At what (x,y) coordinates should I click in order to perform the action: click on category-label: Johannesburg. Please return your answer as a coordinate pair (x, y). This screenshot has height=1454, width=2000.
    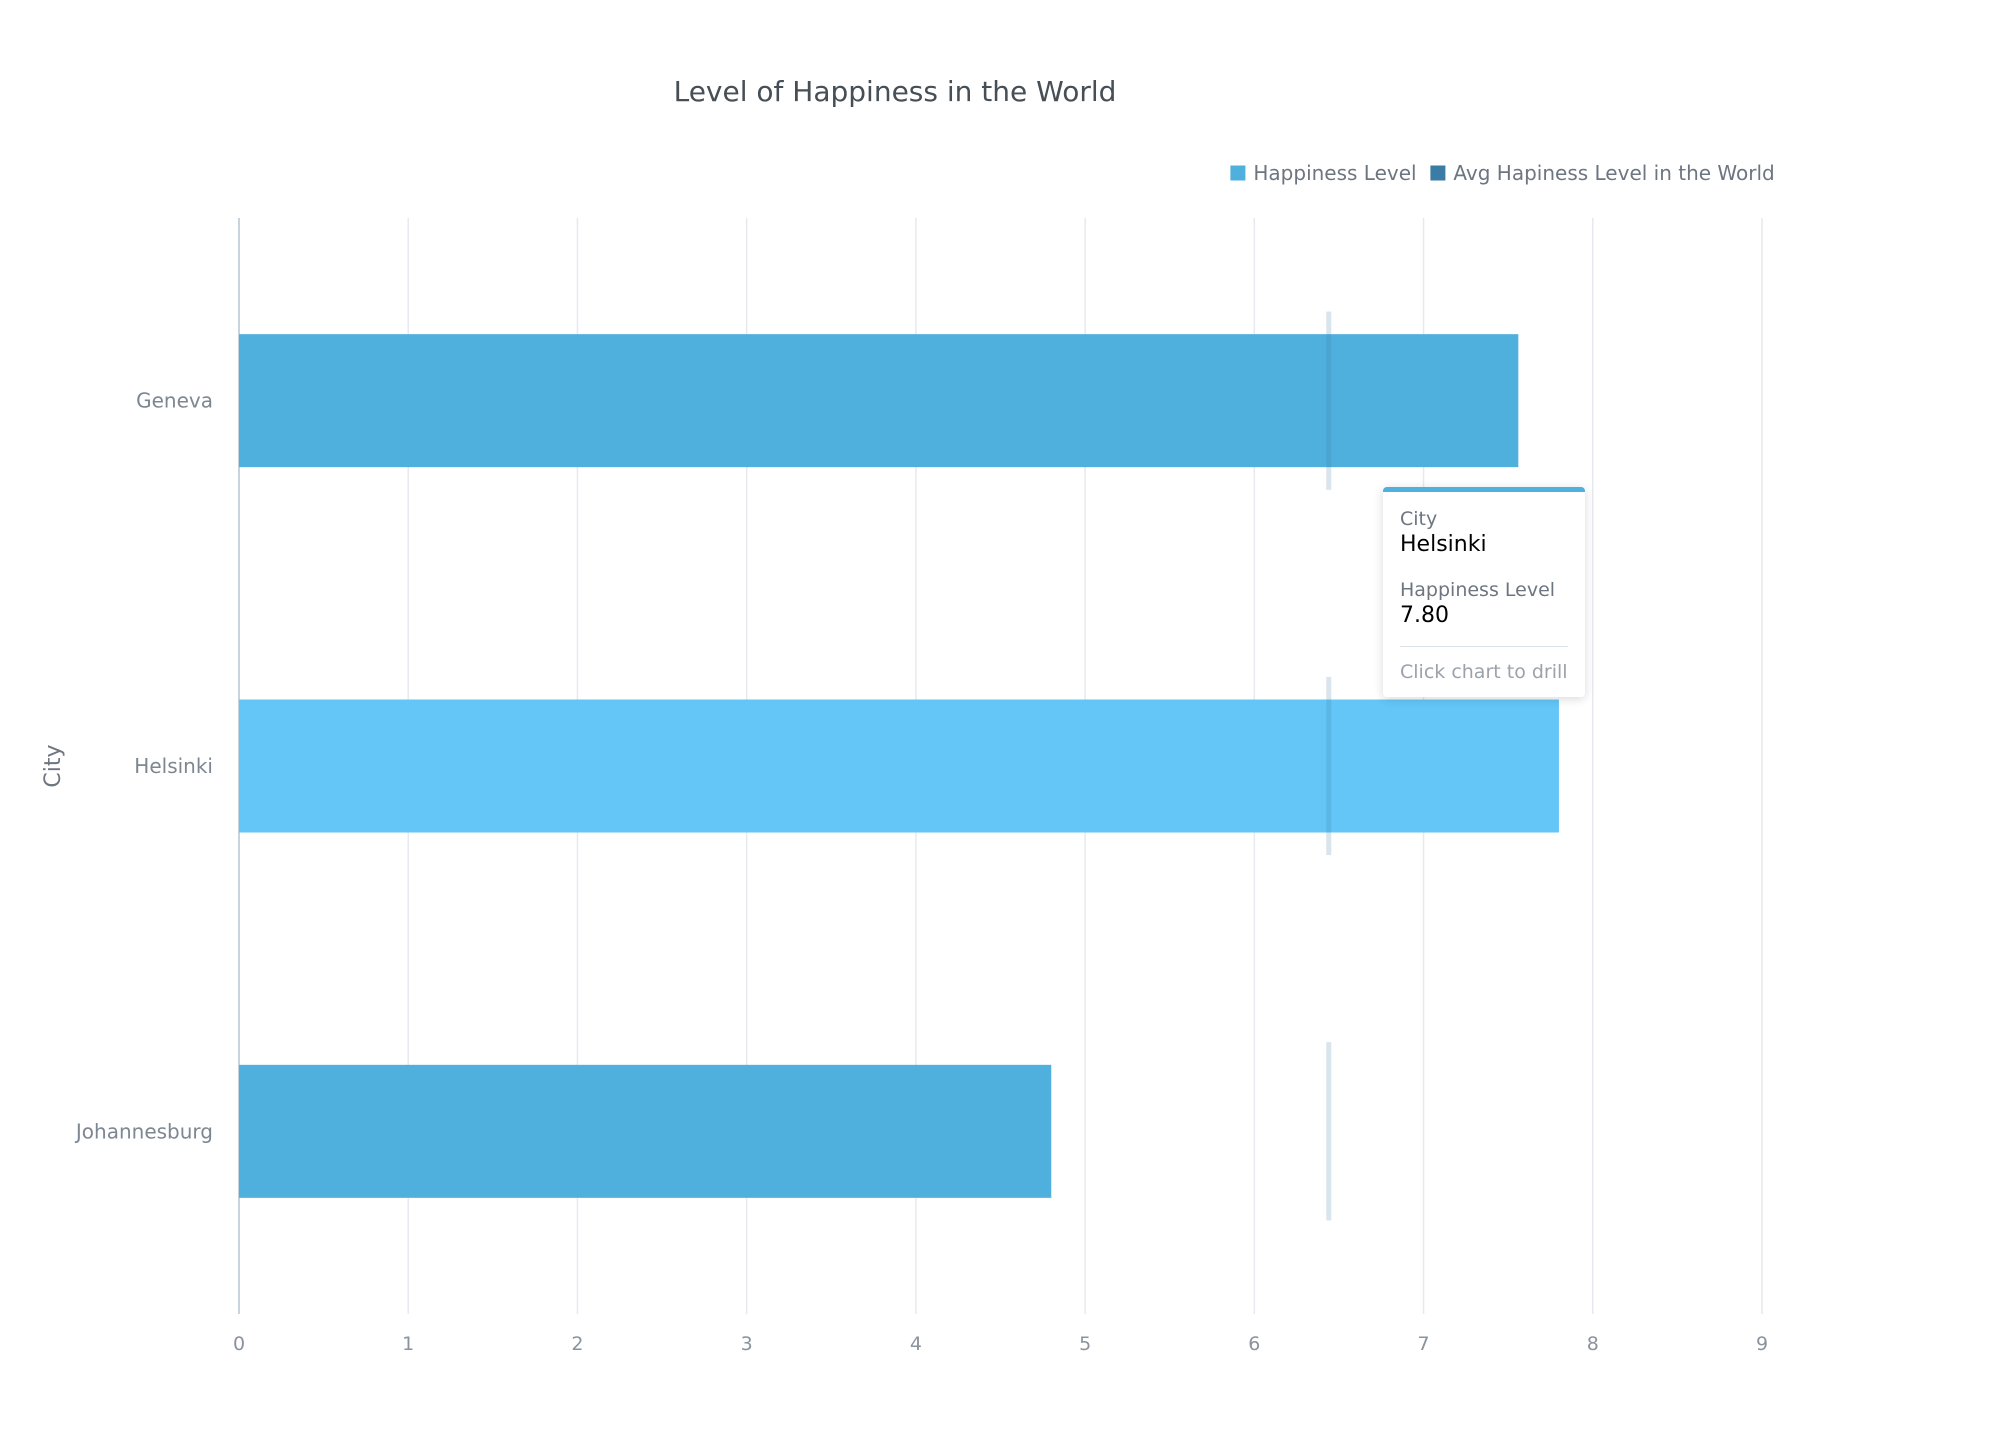
    Looking at the image, I should click on (143, 1131).